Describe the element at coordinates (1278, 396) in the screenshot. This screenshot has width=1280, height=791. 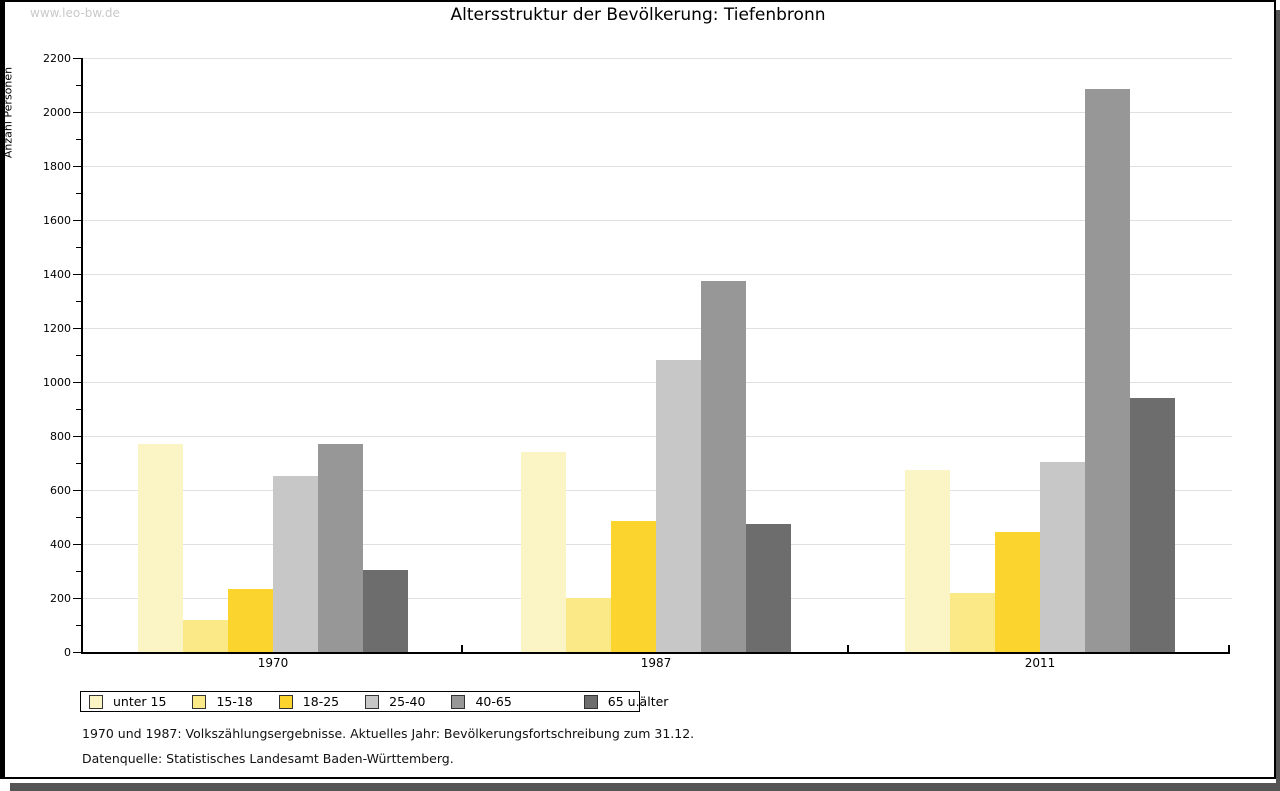
I see `frame-shadow-right` at that location.